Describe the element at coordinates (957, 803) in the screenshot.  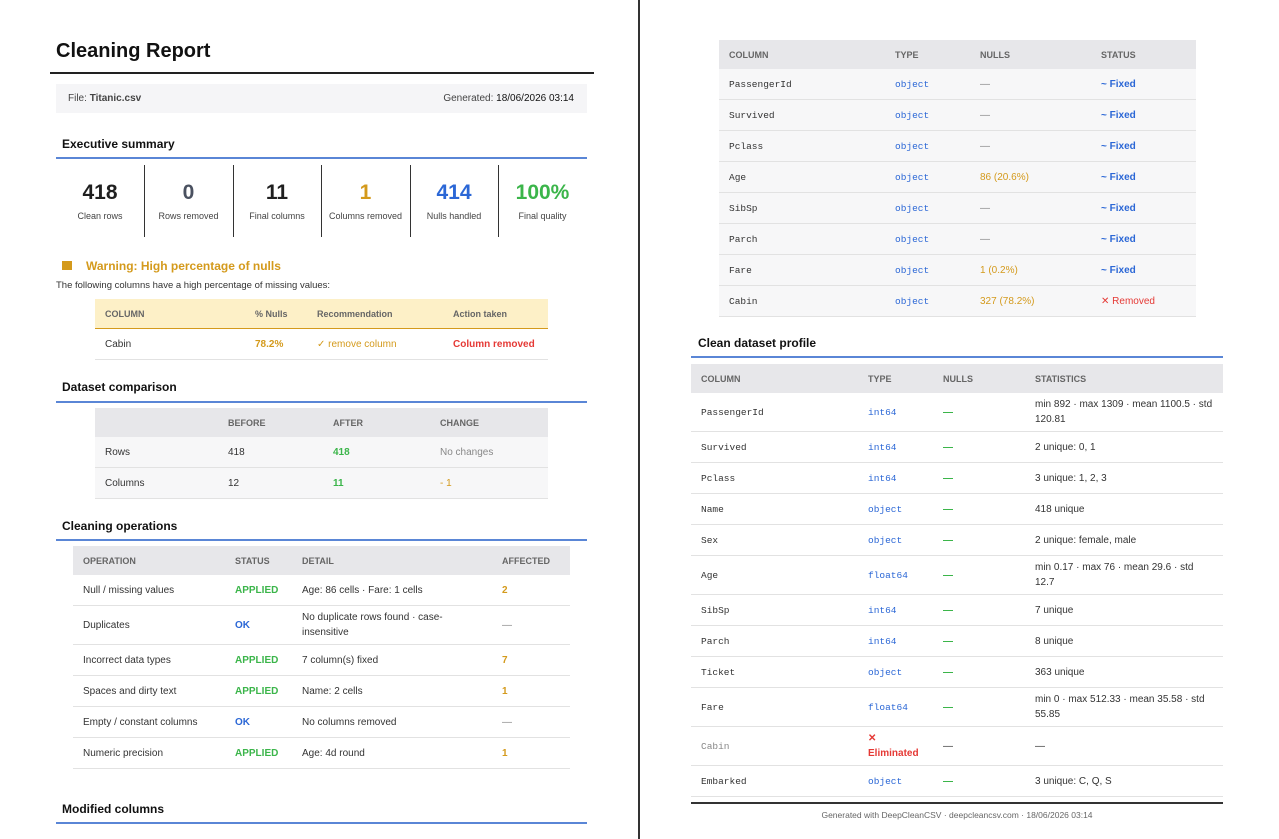
I see `footer-rule` at that location.